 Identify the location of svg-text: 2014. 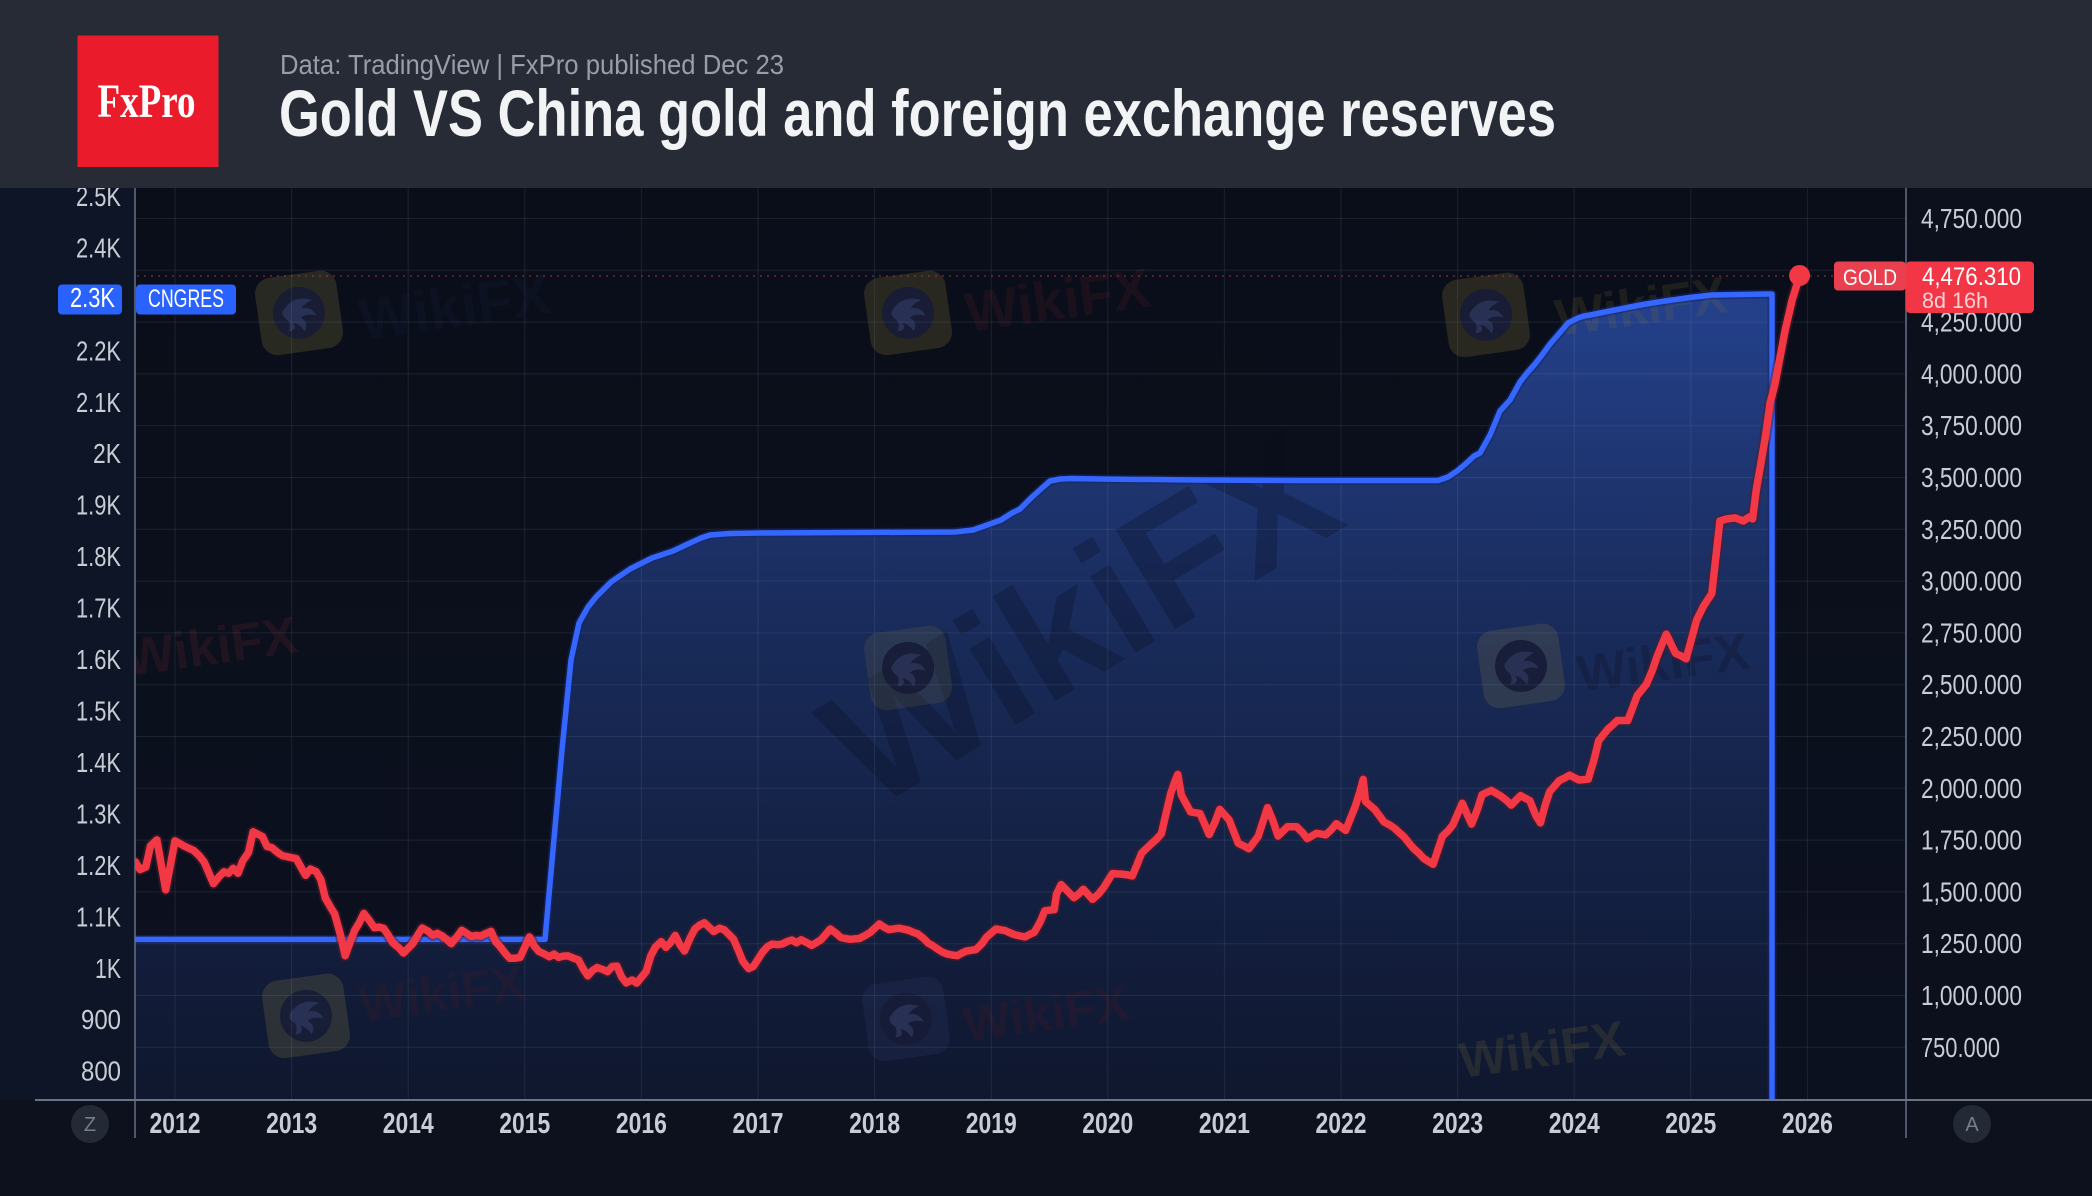
(408, 1124).